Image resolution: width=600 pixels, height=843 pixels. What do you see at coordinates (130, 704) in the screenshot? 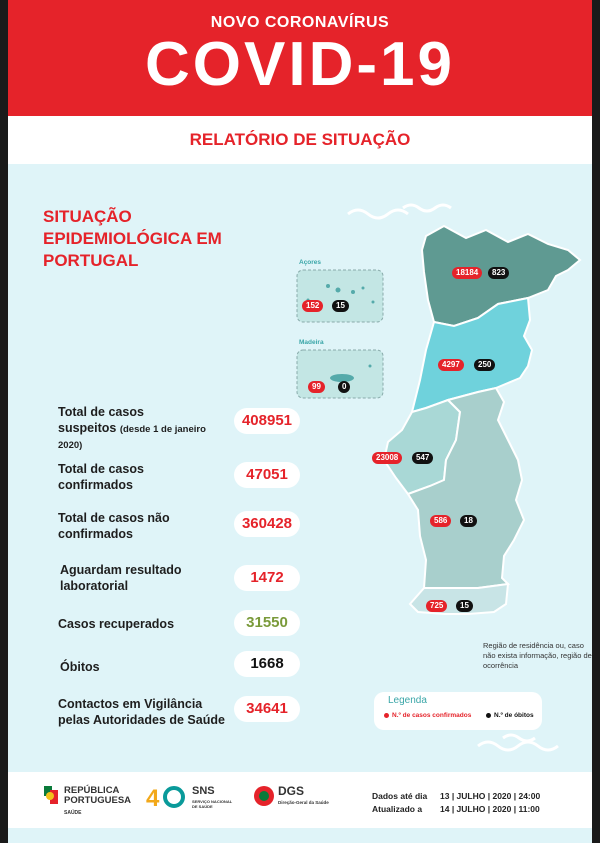
I see `stat-label-line: Contactos em Vigilância` at bounding box center [130, 704].